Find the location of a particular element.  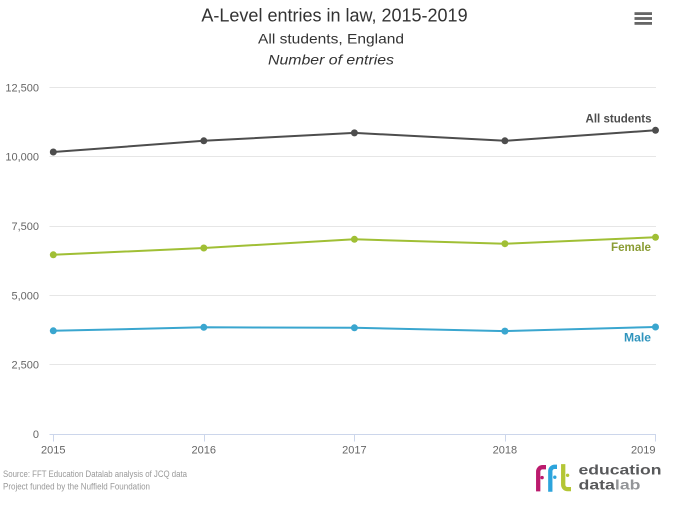

svg-text: 7,500 is located at coordinates (25, 227).